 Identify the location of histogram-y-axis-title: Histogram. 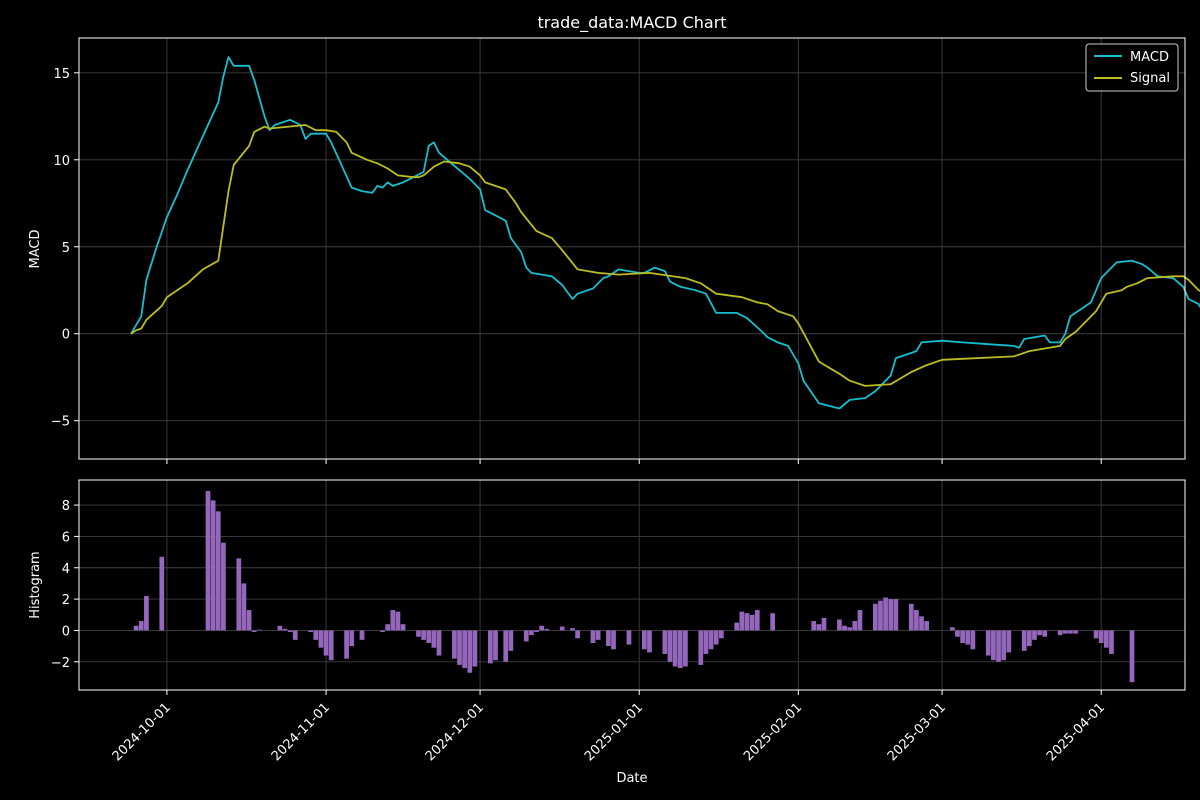
(35, 584).